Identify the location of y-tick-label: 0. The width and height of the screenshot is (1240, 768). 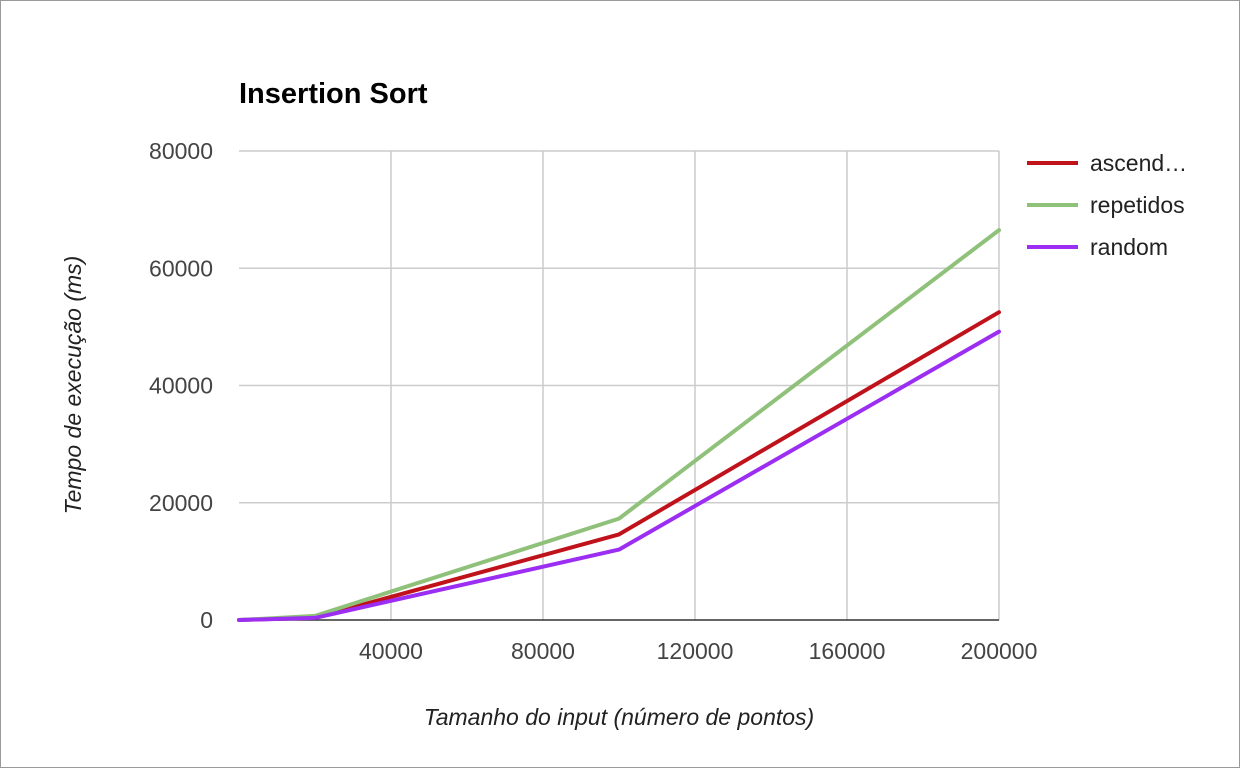
(206, 620).